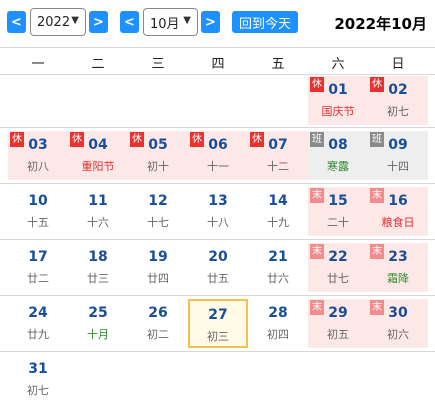  What do you see at coordinates (278, 145) in the screenshot?
I see `day-number: 07` at bounding box center [278, 145].